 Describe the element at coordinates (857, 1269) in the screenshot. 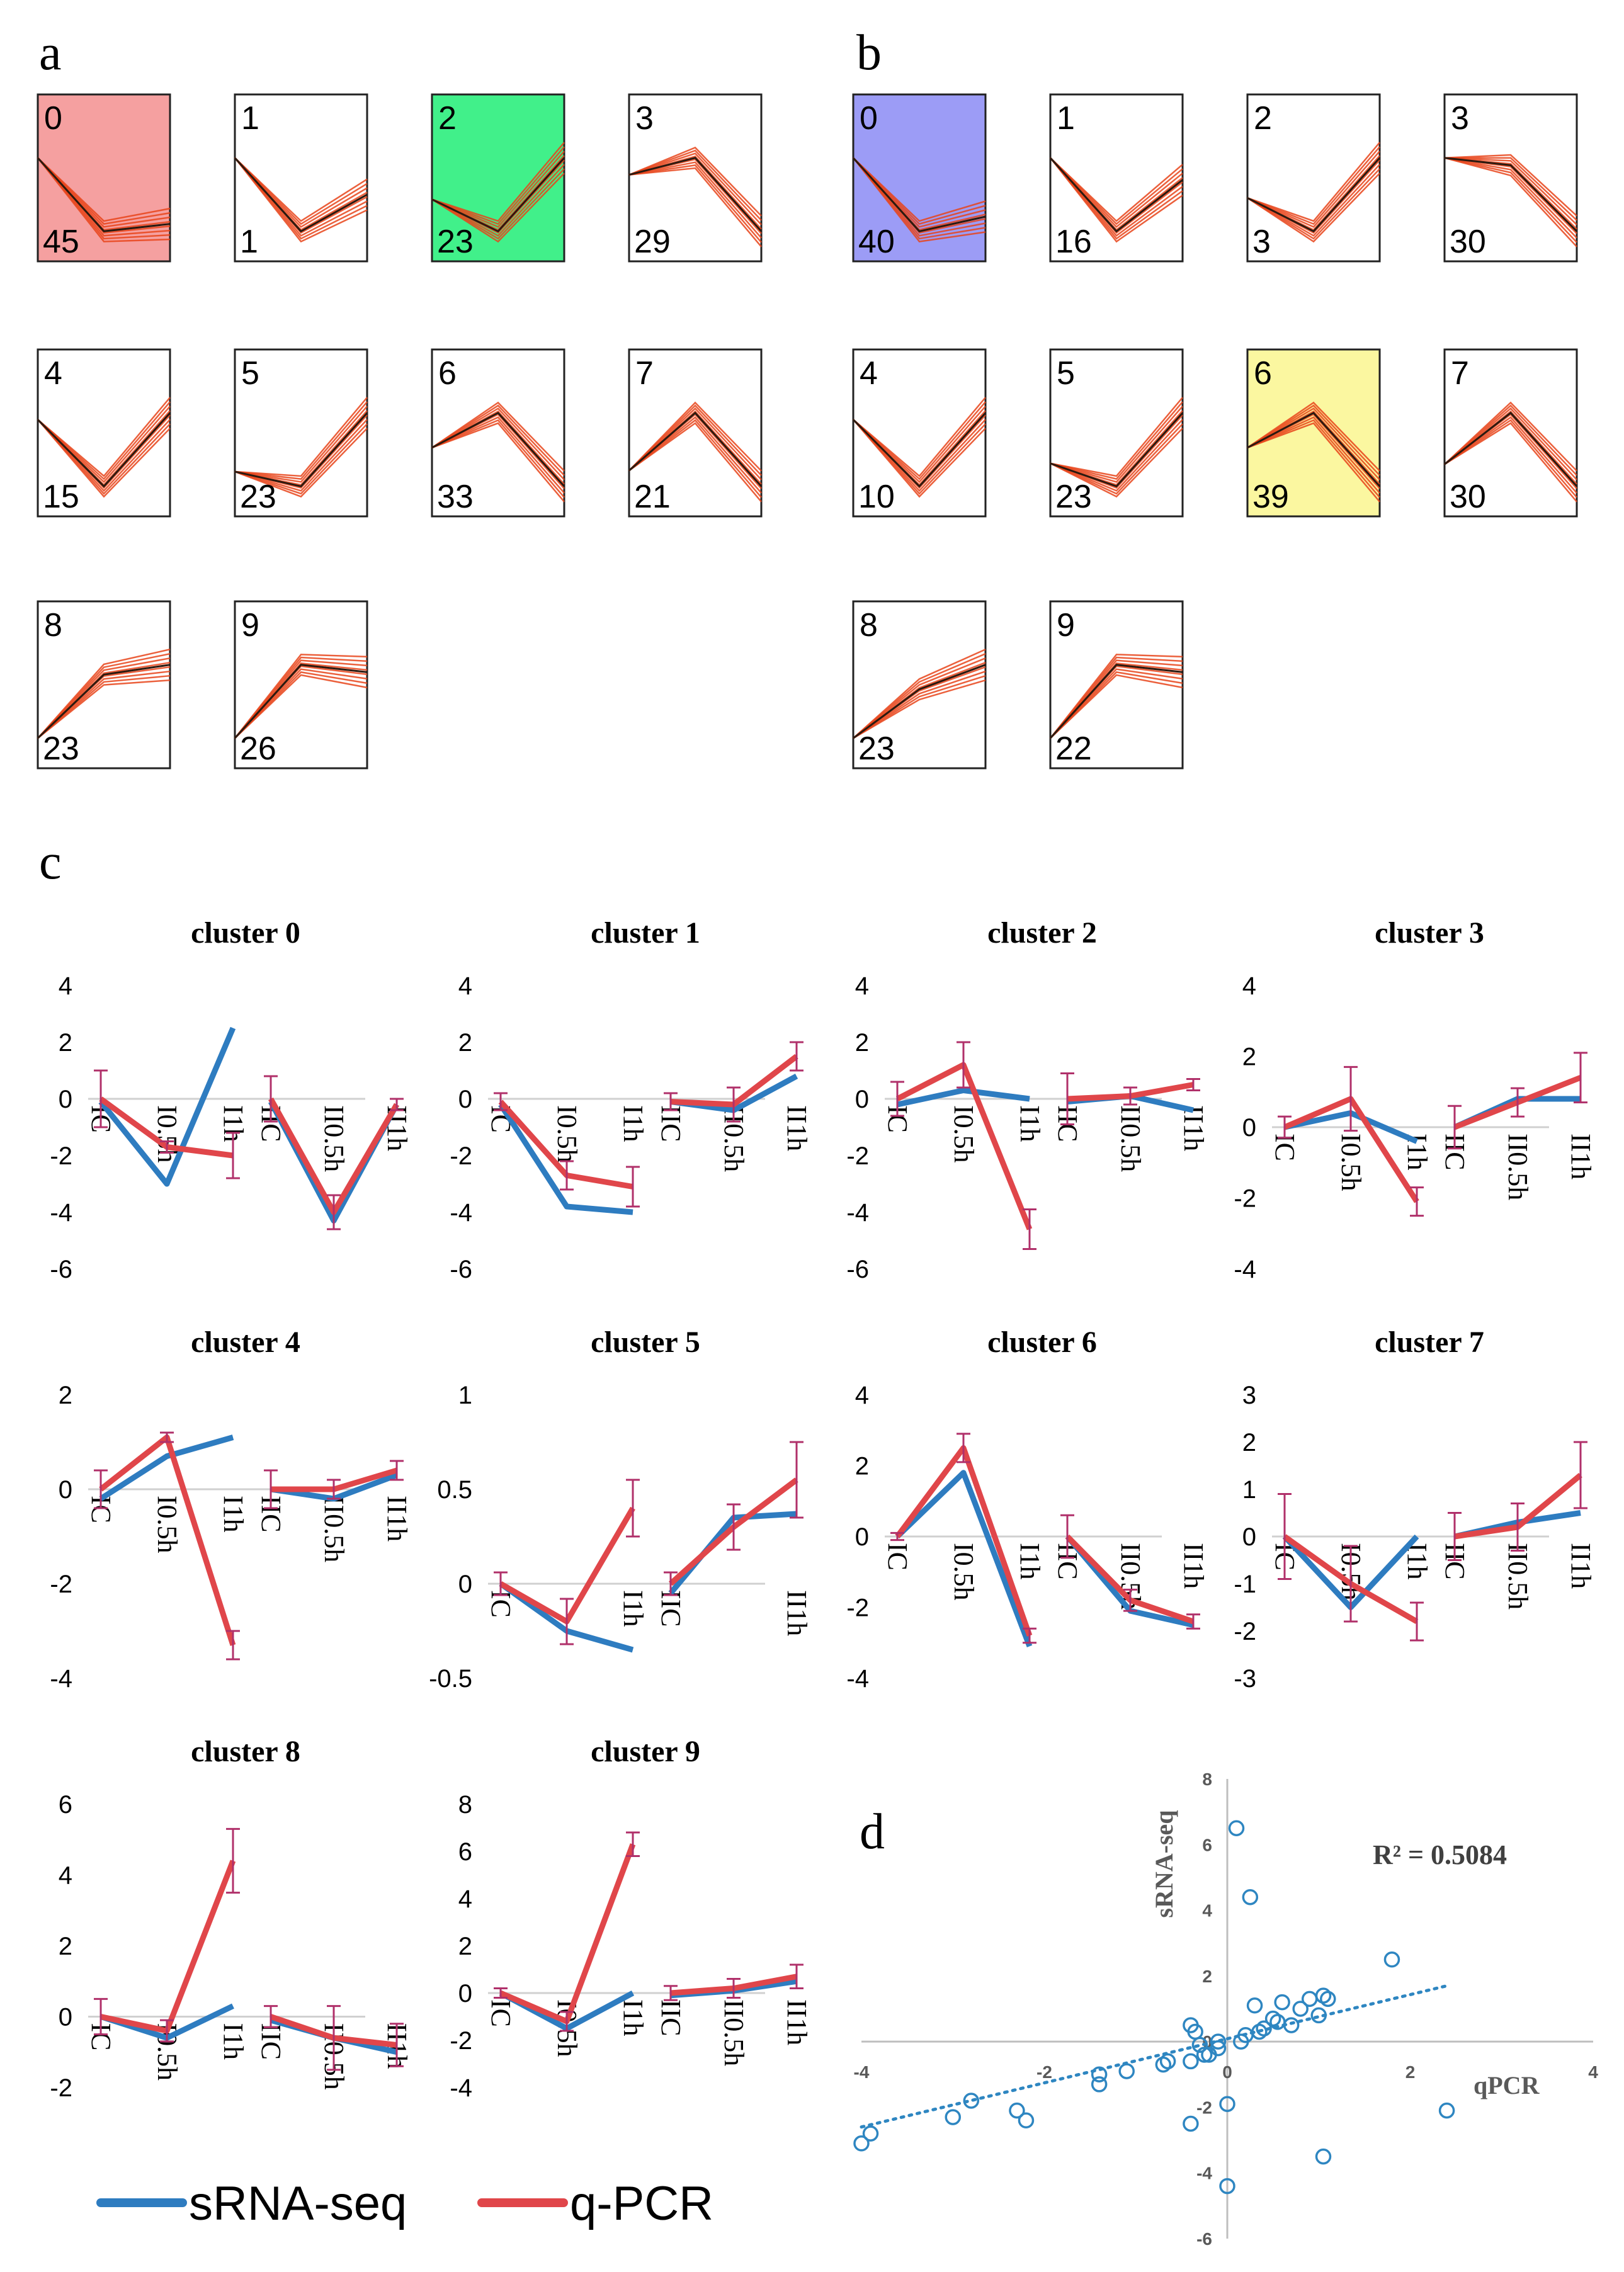

I see `y-tick-label: -6` at that location.